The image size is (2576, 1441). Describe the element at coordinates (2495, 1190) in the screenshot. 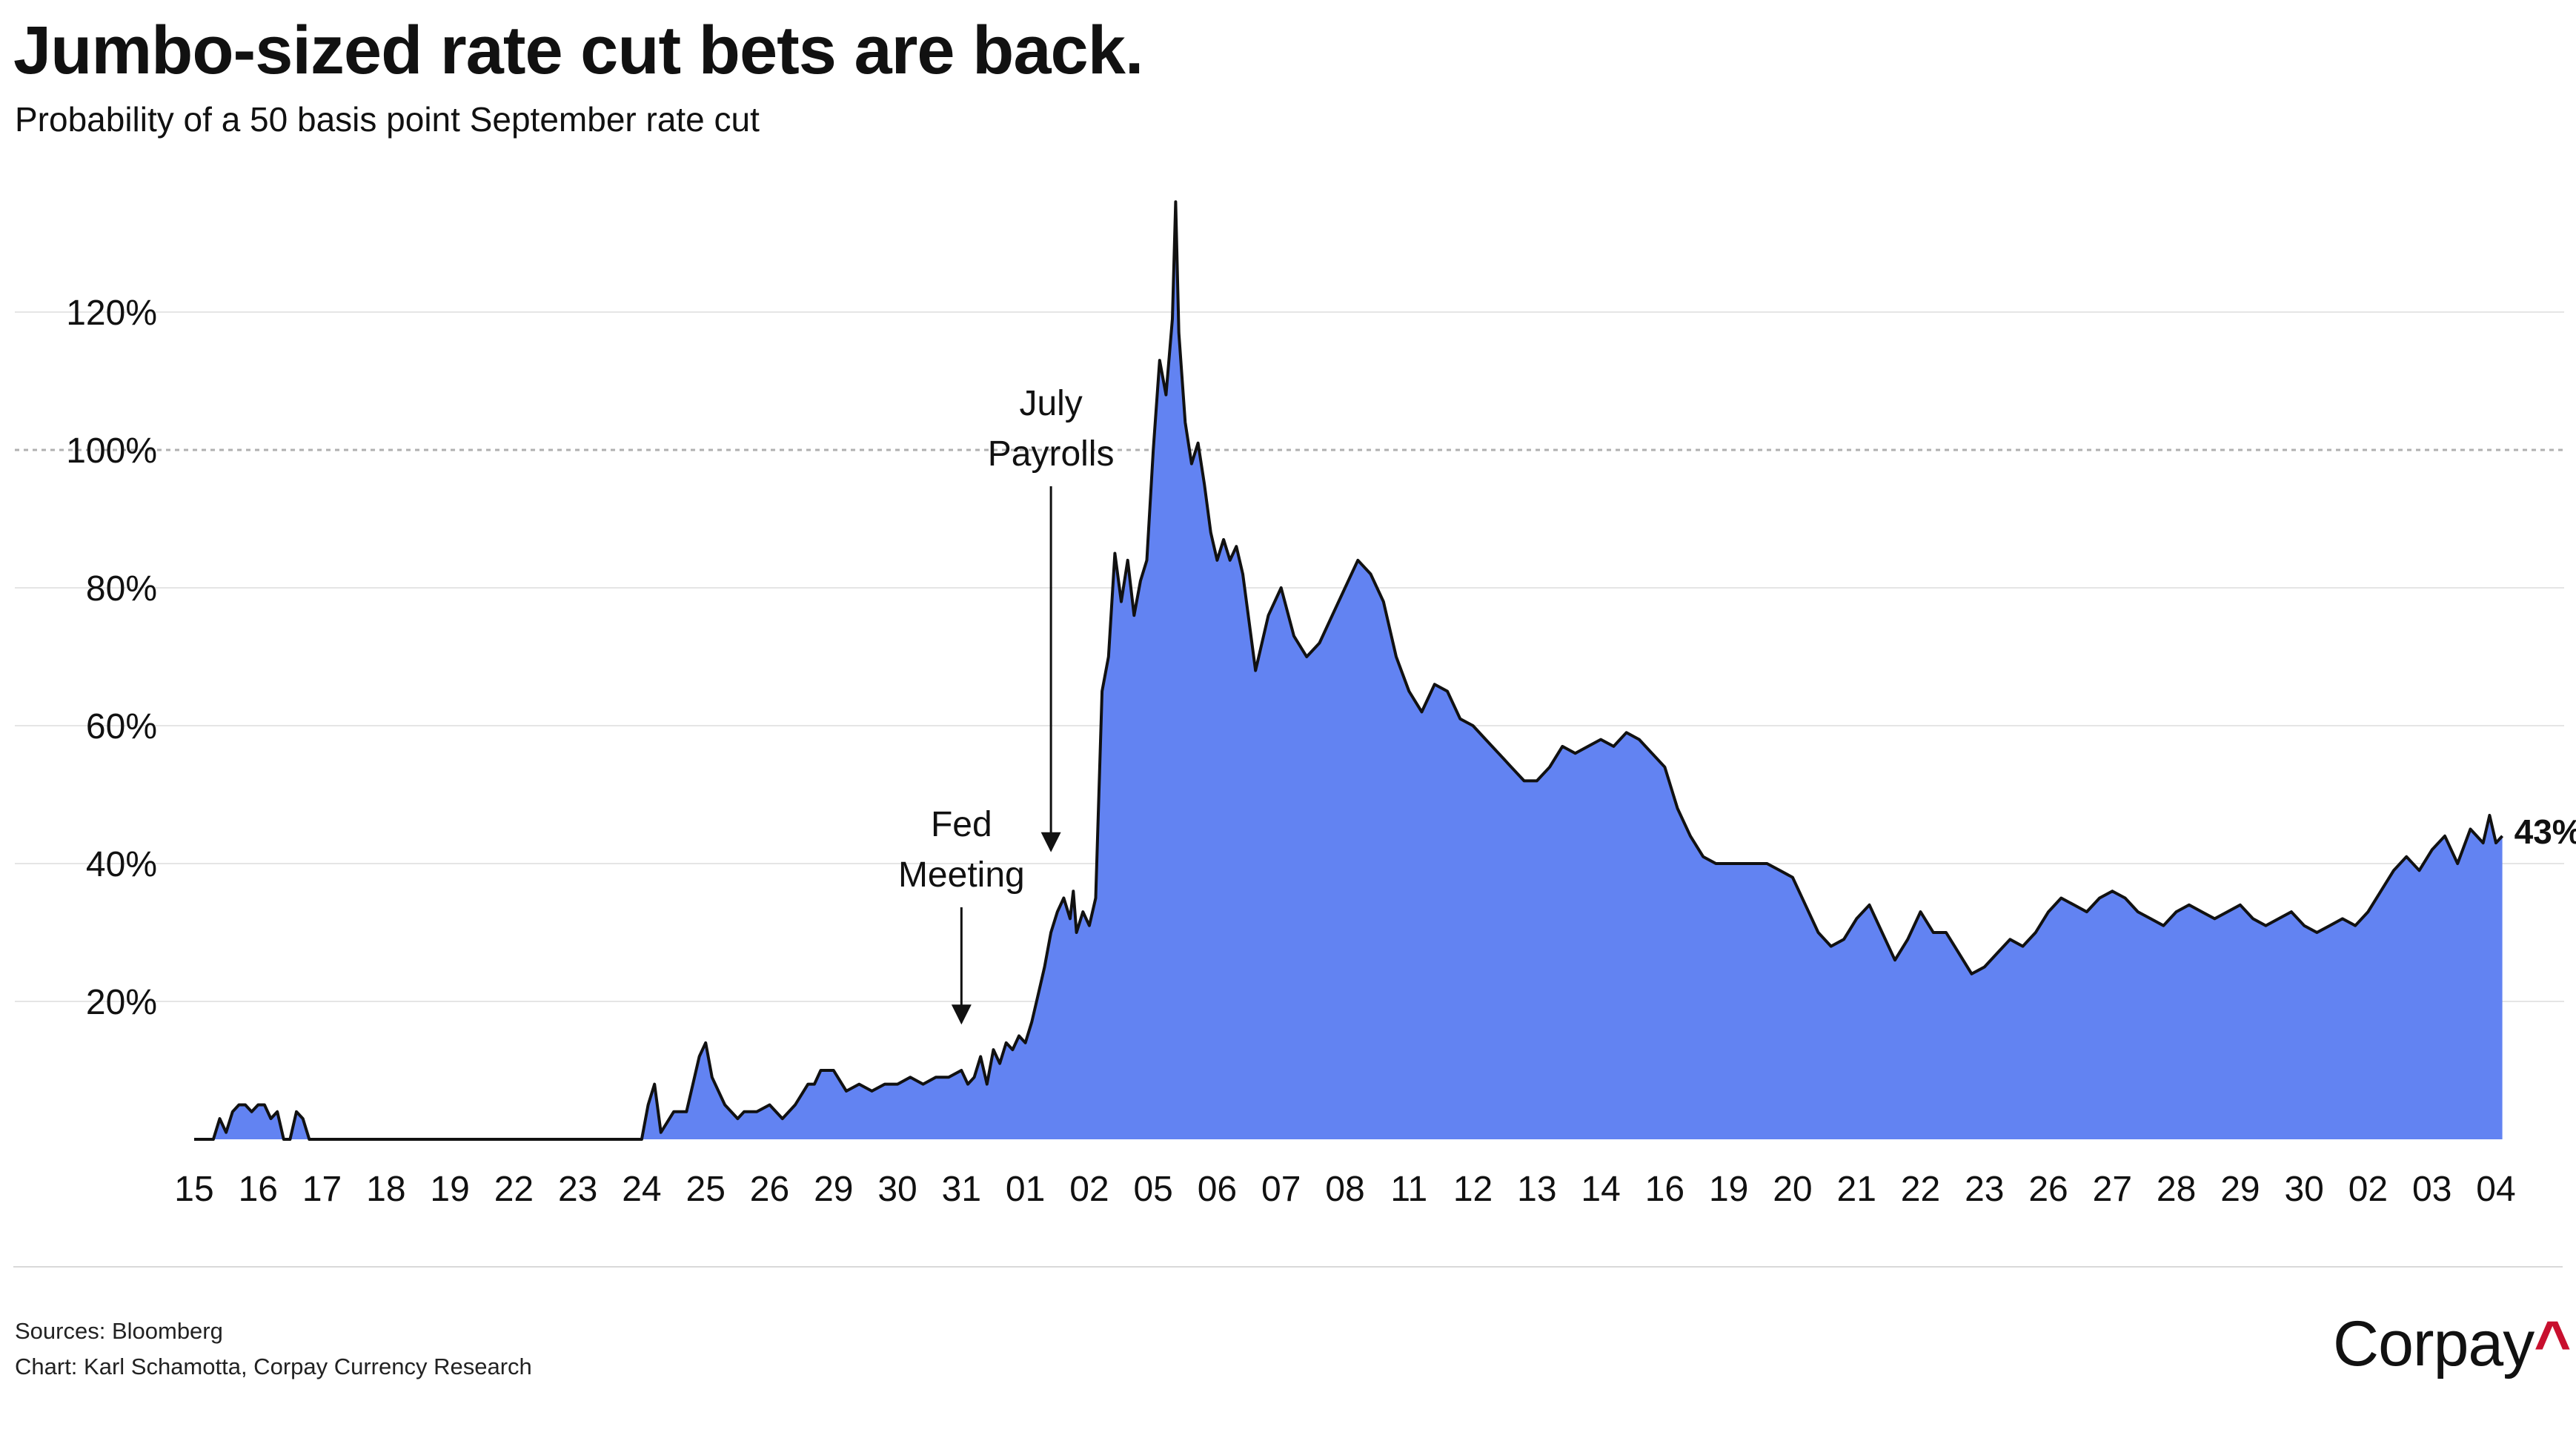

I see `x-tick-label: 04` at that location.